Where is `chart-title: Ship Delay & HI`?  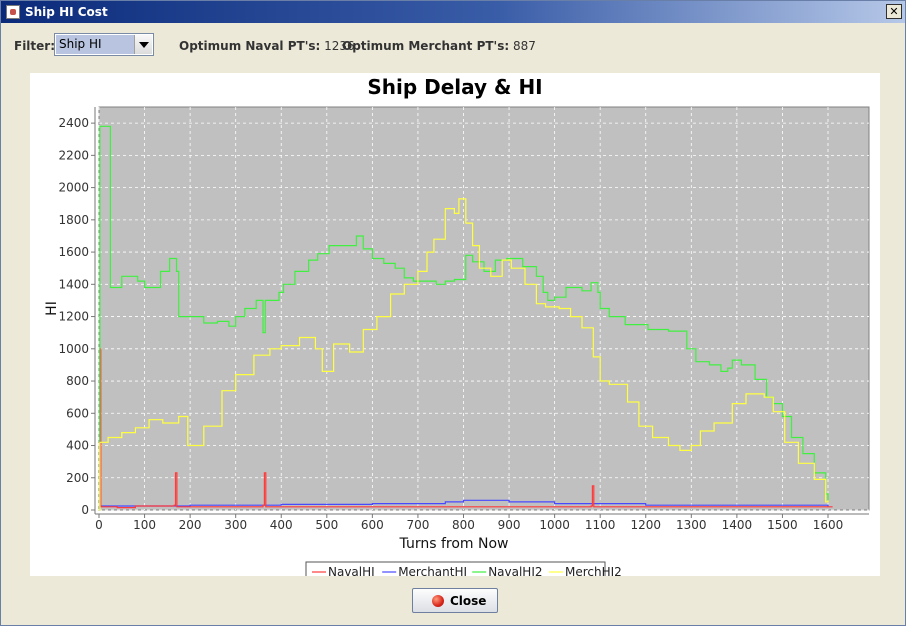
chart-title: Ship Delay & HI is located at coordinates (455, 87).